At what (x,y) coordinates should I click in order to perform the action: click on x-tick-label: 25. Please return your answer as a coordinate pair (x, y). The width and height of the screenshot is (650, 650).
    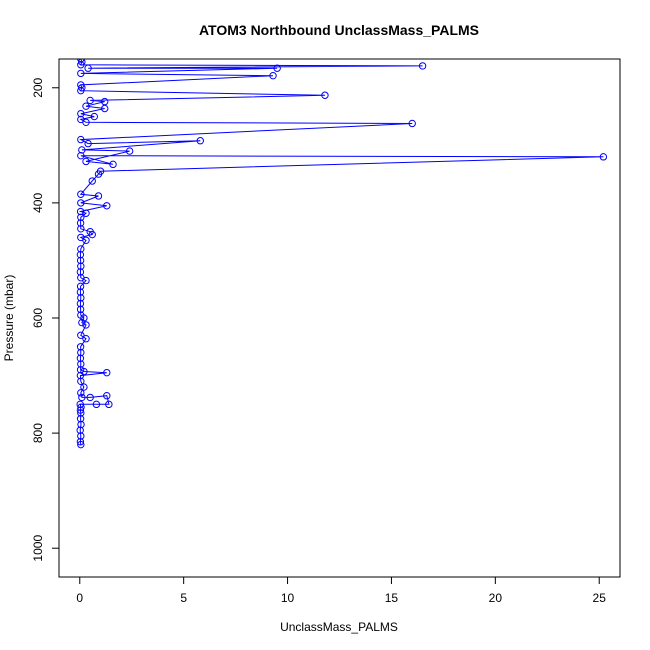
    Looking at the image, I should click on (600, 598).